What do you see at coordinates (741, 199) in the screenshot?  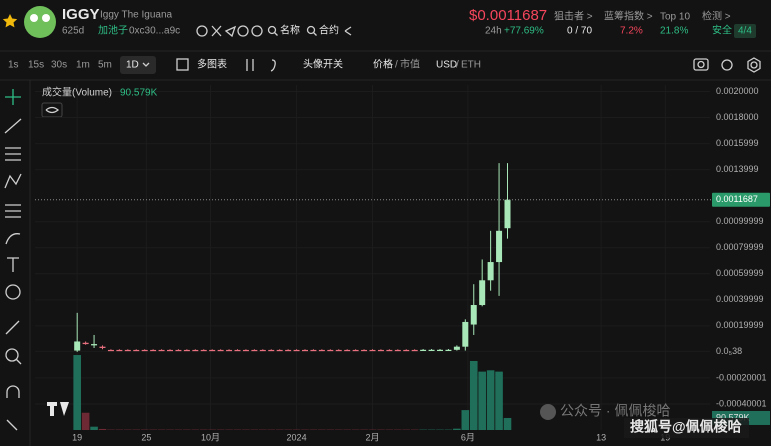 I see `last-price-badge` at bounding box center [741, 199].